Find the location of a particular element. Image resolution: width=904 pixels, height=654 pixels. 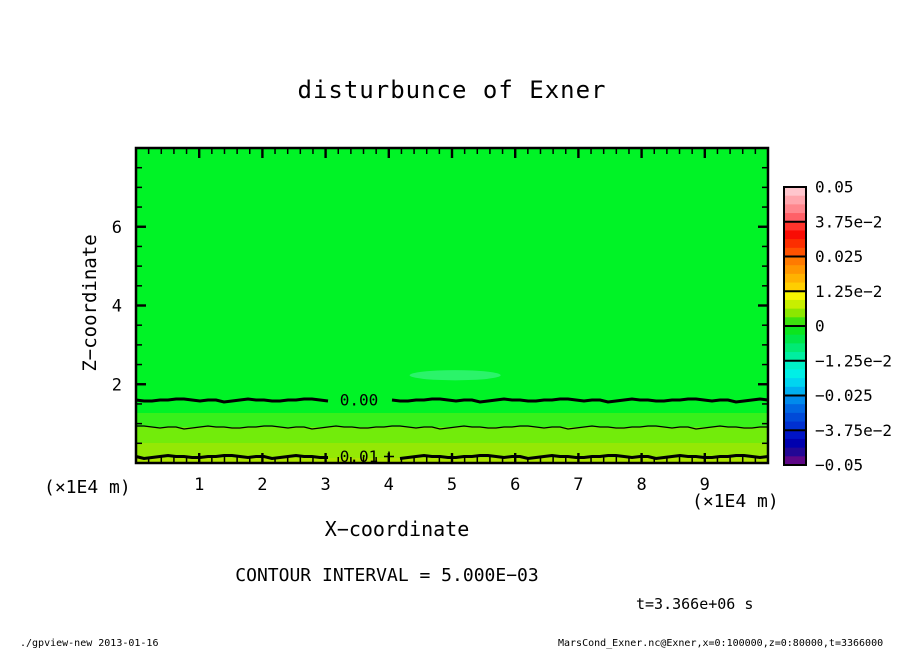

x-tick-label: 8 is located at coordinates (641, 485).